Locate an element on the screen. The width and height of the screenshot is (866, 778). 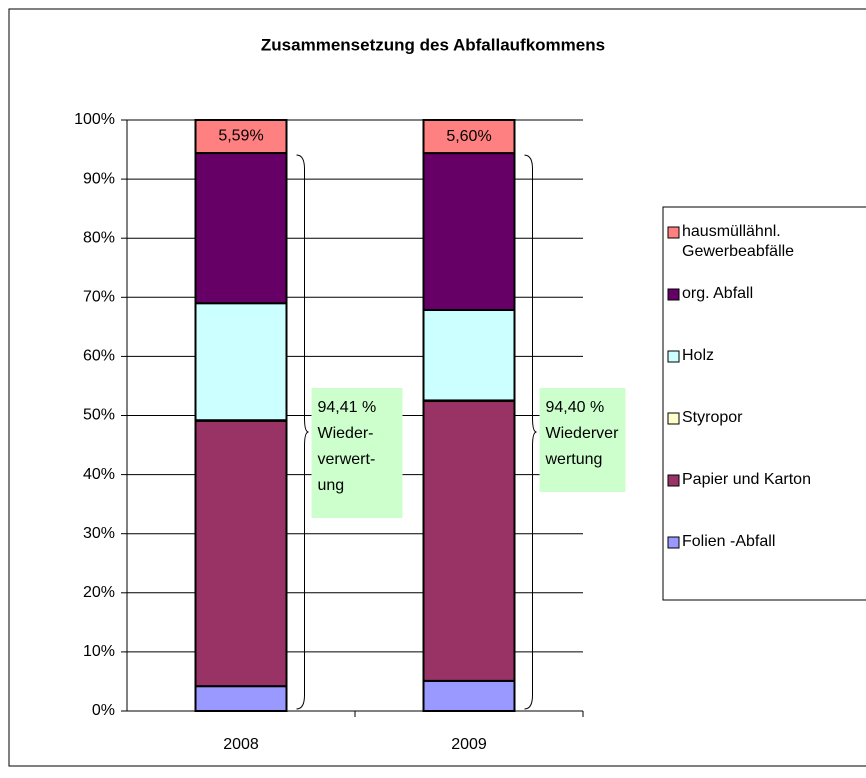
x-tick-label: 2008 is located at coordinates (241, 744).